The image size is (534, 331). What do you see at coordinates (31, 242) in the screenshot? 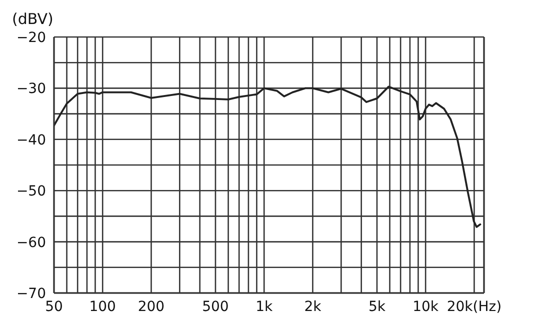
I see `y-tick-label: −60` at bounding box center [31, 242].